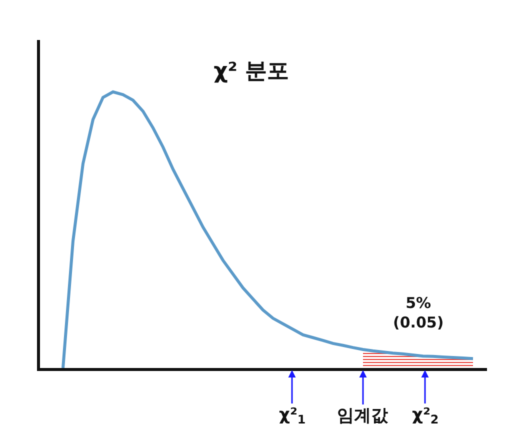  What do you see at coordinates (363, 416) in the screenshot?
I see `text: 임계값` at bounding box center [363, 416].